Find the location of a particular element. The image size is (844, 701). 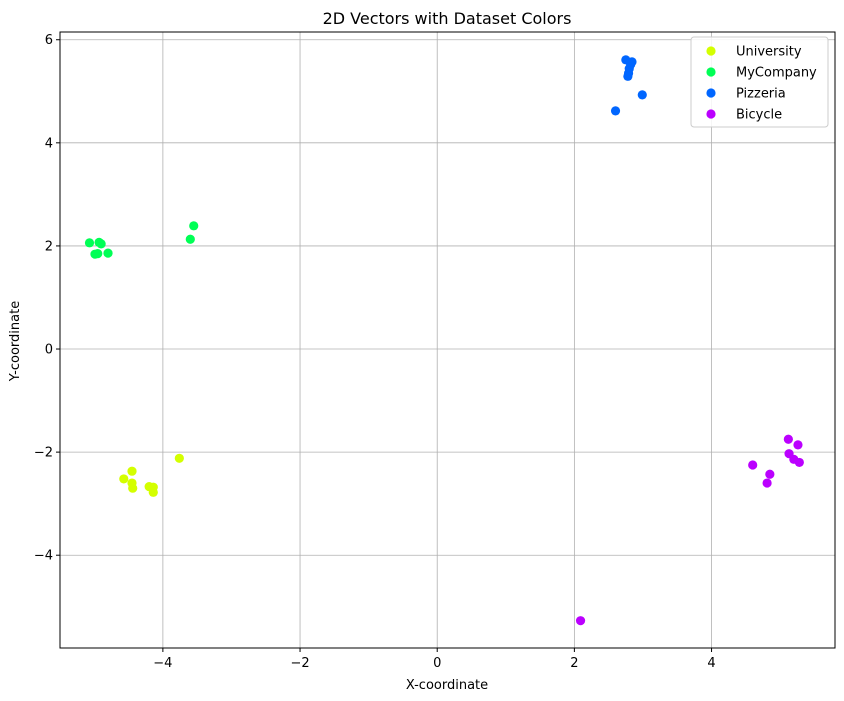

x-tick-label: 2 is located at coordinates (574, 663).